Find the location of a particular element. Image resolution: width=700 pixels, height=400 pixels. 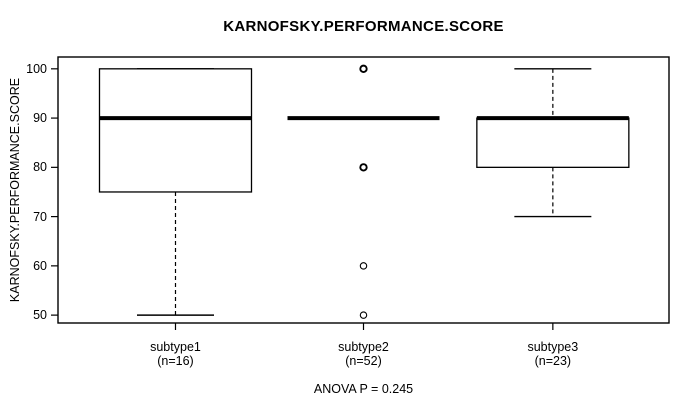

x-group-label-subtype1: subtype1 (n=16) is located at coordinates (175, 354).